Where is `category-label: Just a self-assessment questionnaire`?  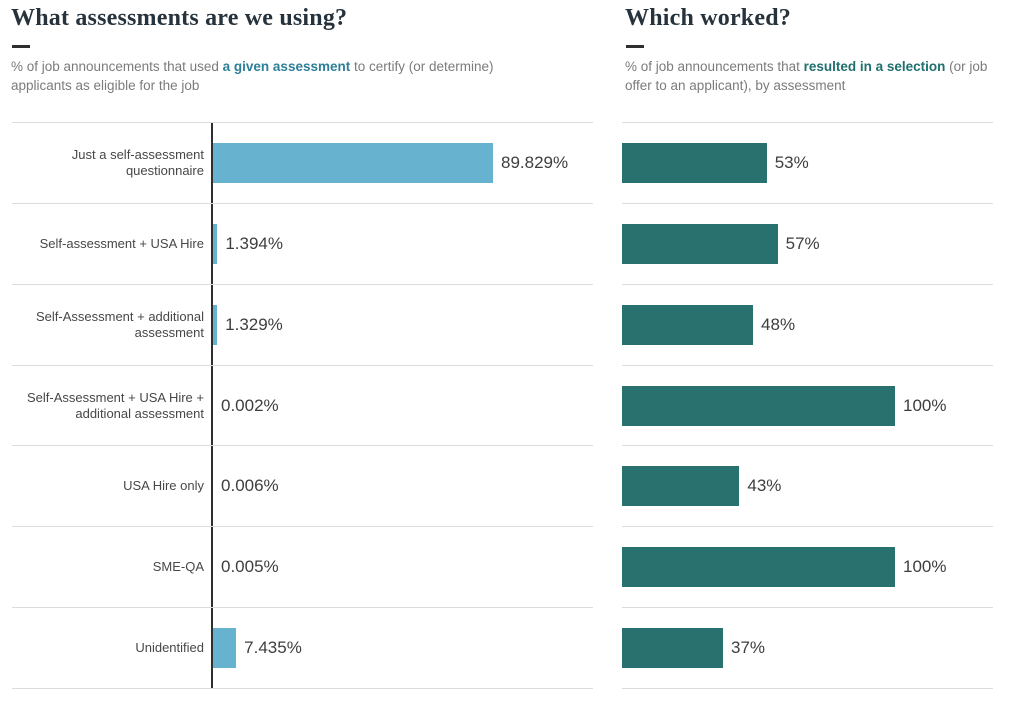 category-label: Just a self-assessment questionnaire is located at coordinates (137, 162).